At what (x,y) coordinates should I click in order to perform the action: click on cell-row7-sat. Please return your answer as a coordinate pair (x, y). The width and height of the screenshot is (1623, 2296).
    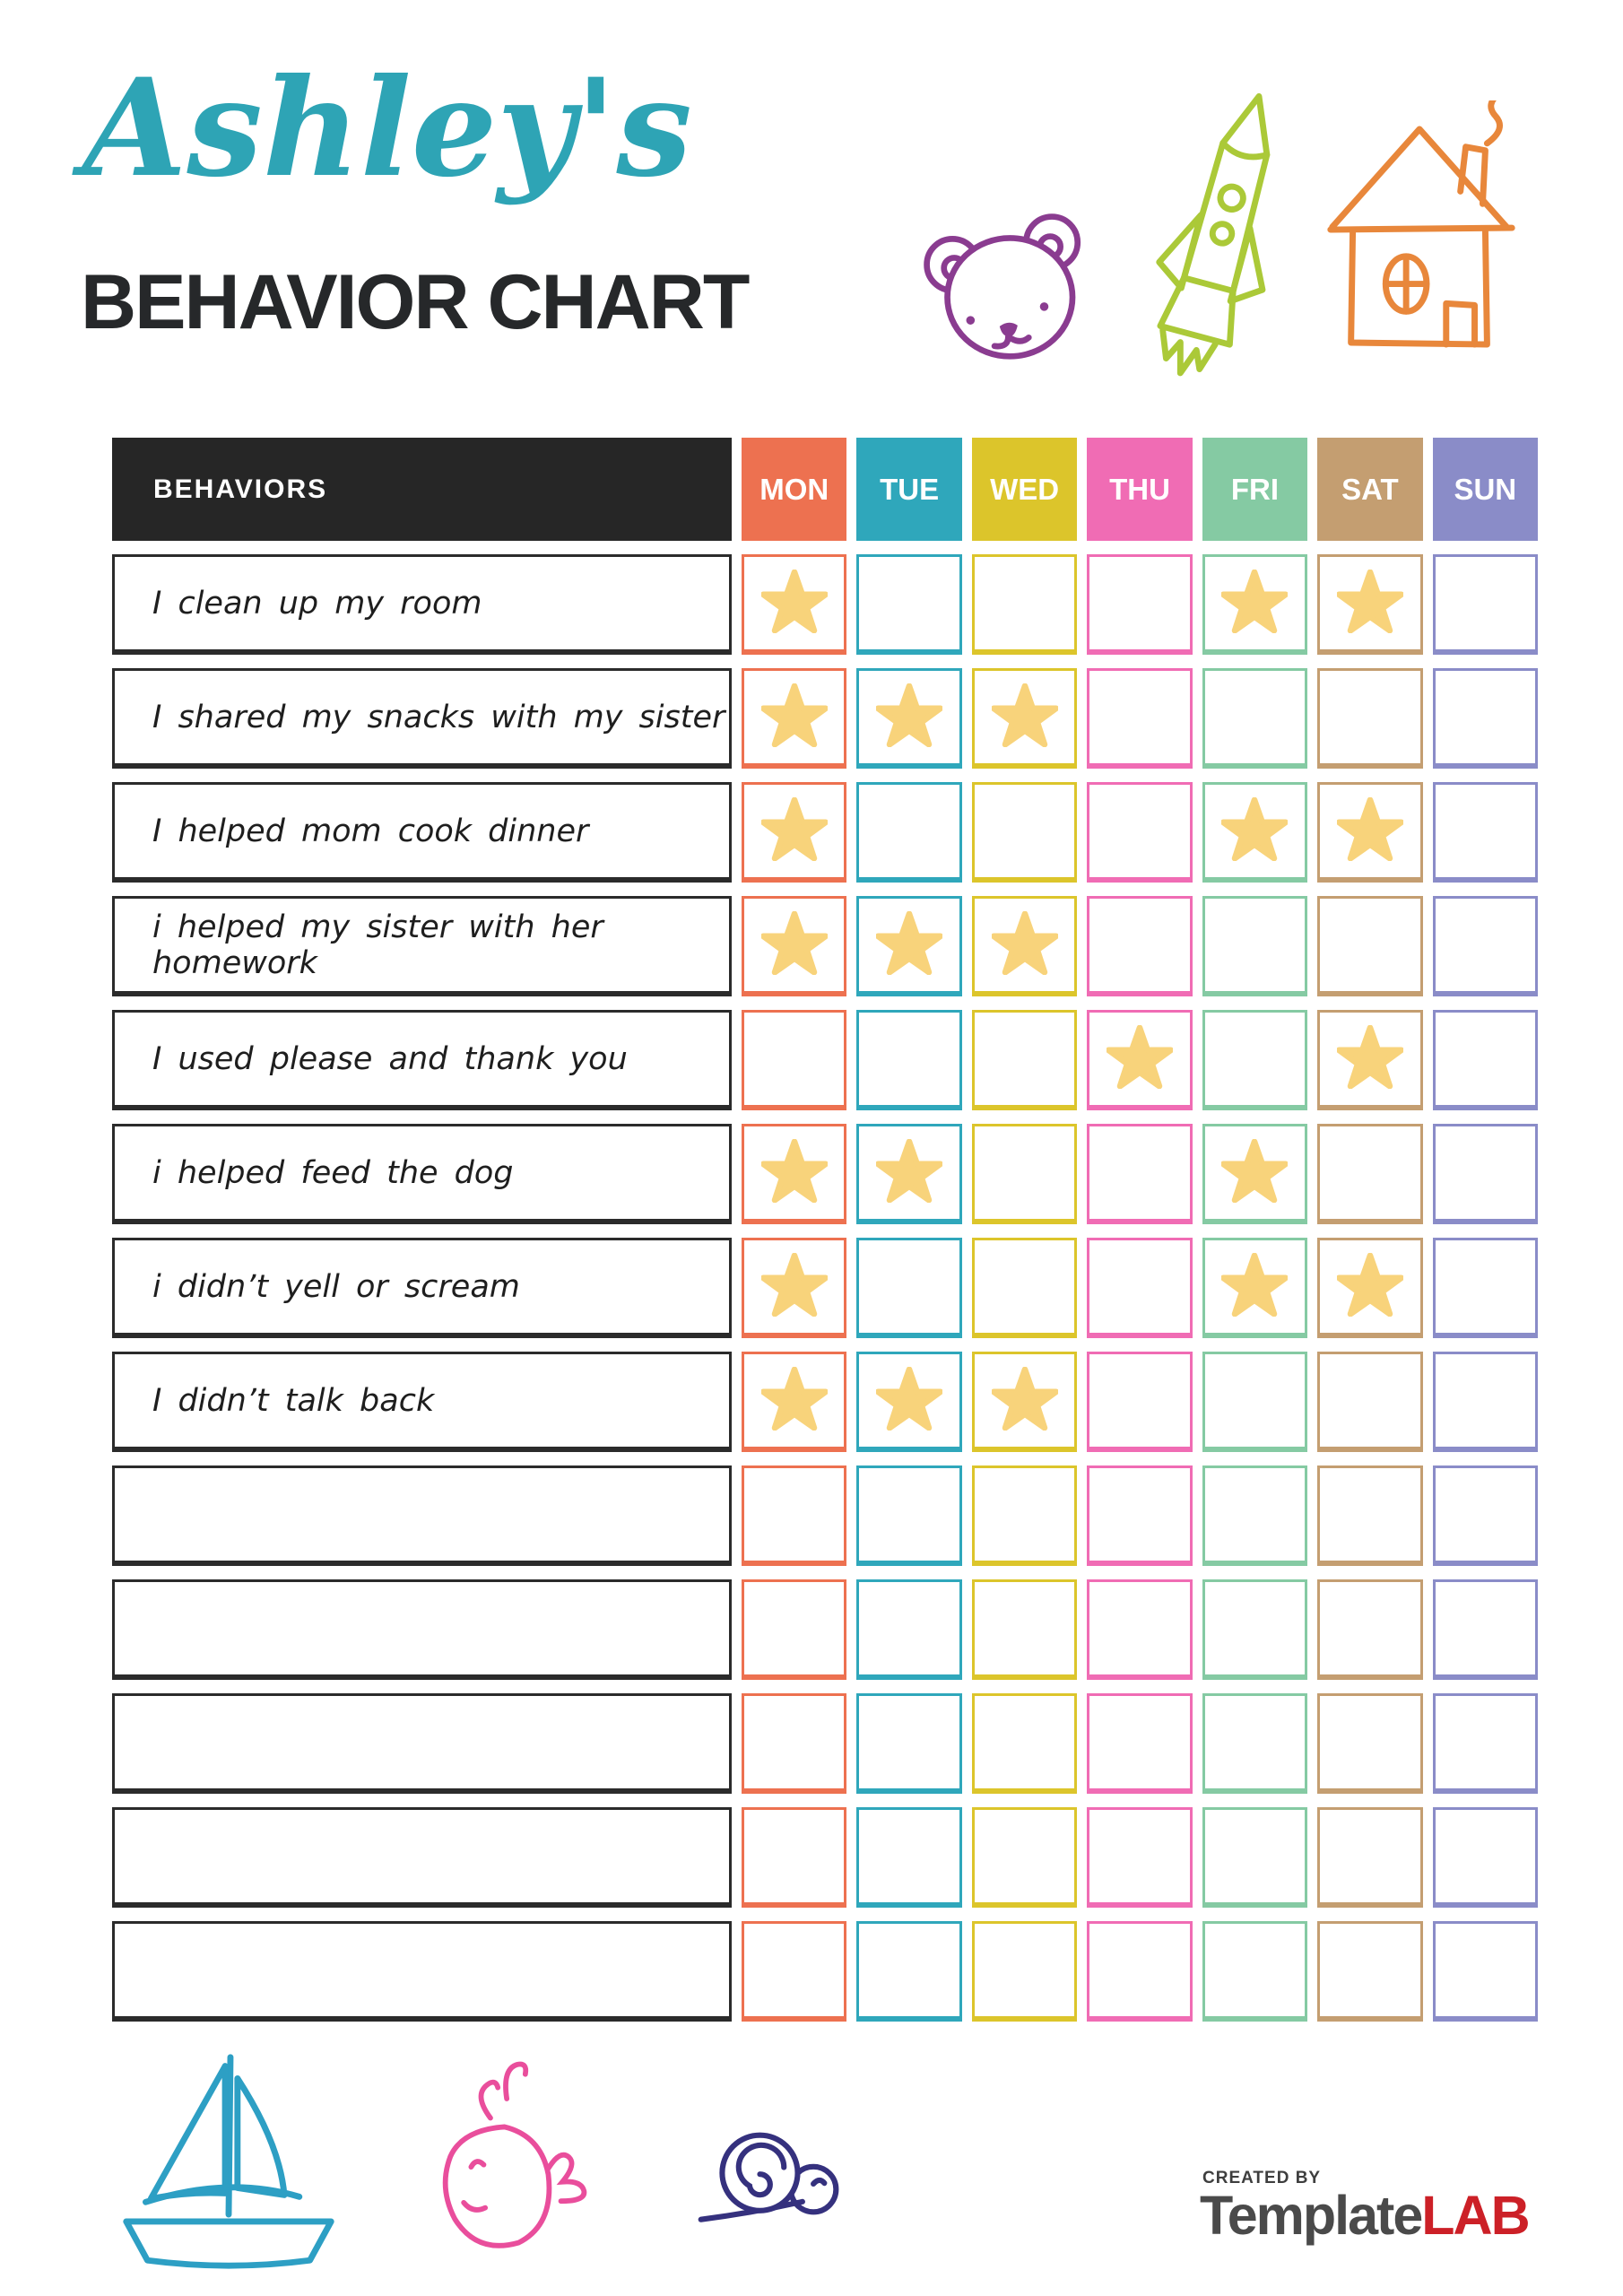
    Looking at the image, I should click on (1370, 1288).